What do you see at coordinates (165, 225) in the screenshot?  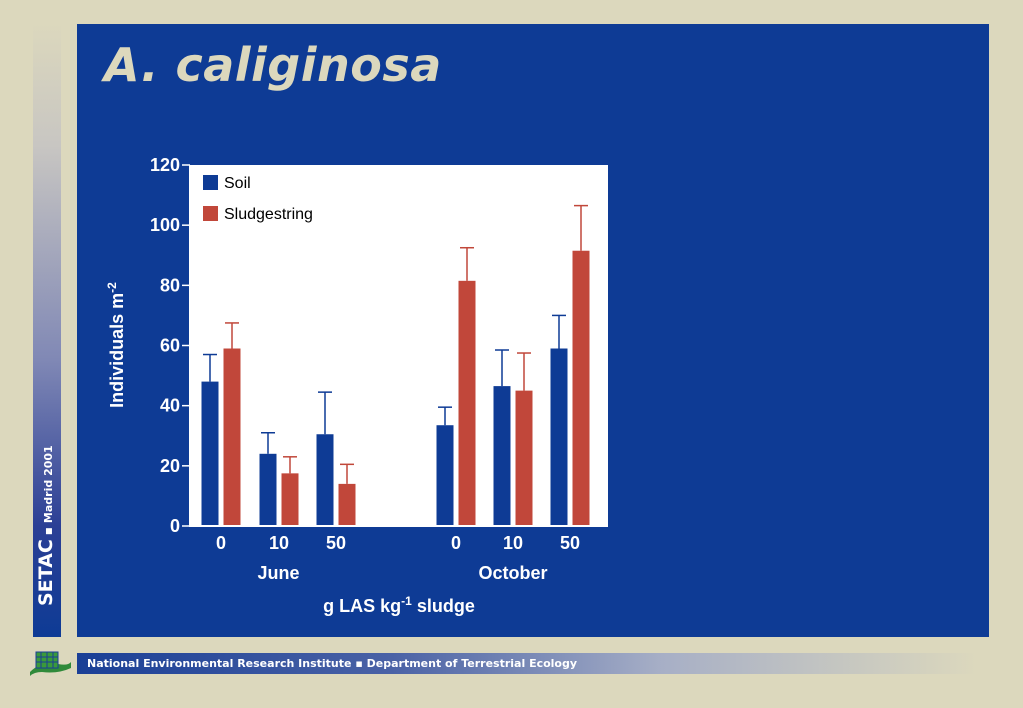 I see `y-tick-label-100: 100` at bounding box center [165, 225].